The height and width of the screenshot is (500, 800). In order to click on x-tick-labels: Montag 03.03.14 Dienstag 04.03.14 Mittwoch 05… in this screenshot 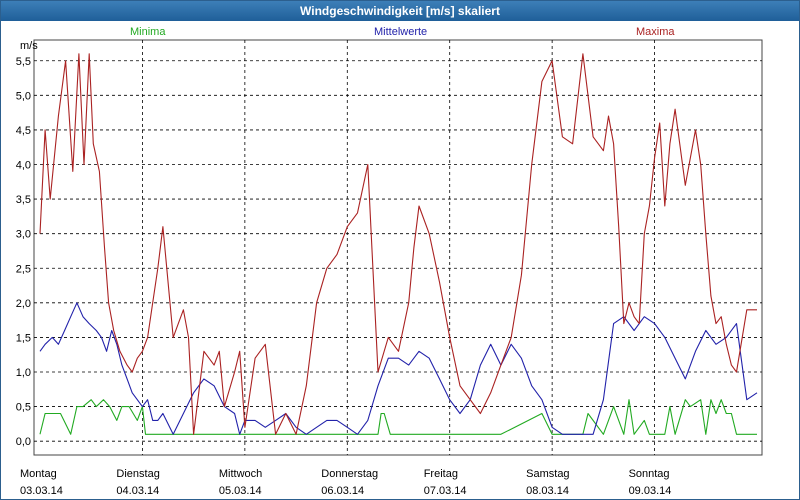, I will do `click(345, 482)`.